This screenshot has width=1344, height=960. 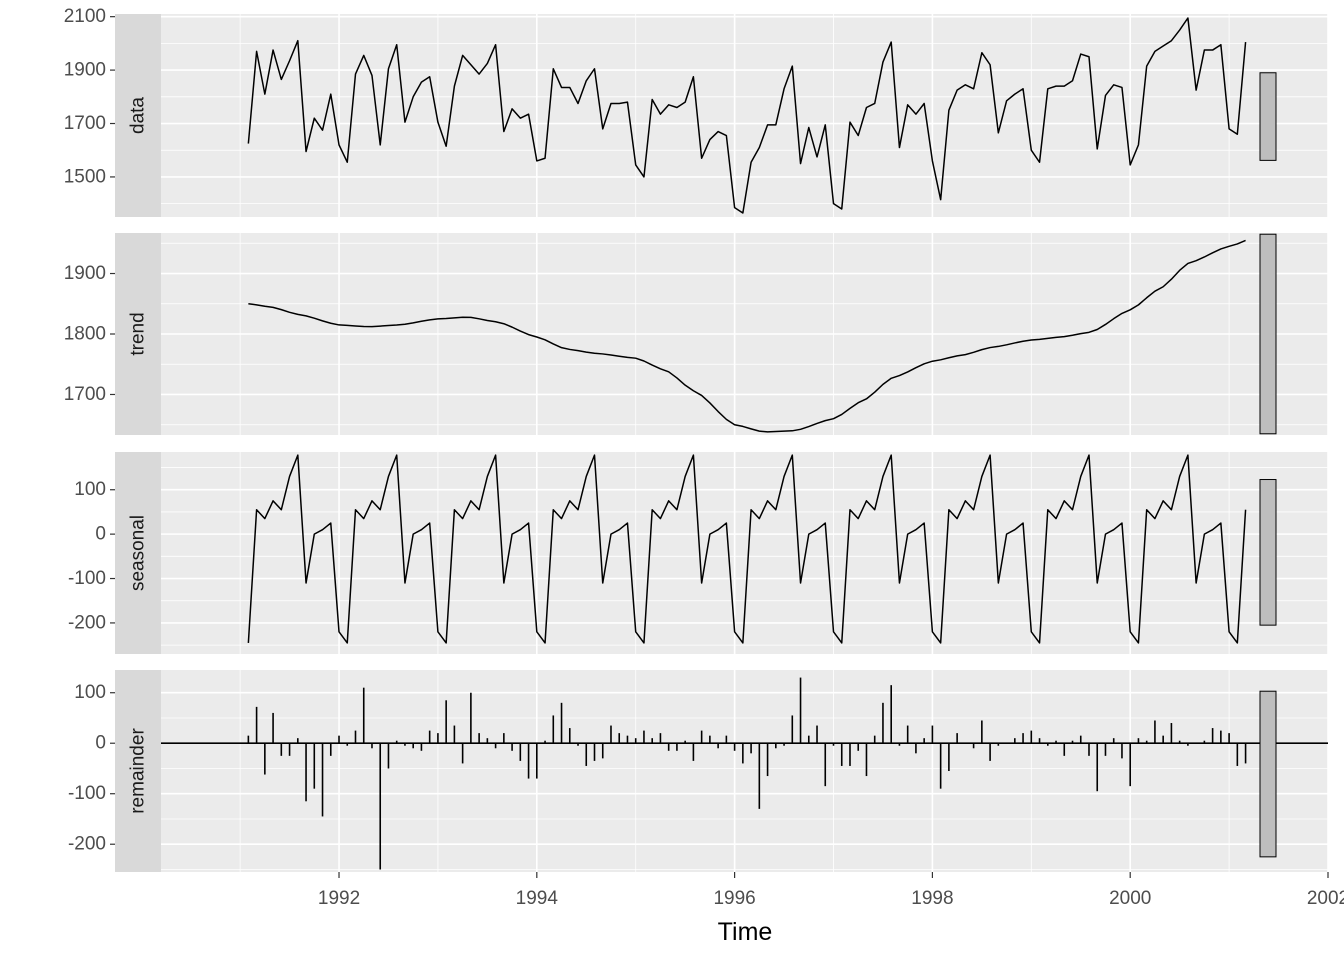 I want to click on x-axis-title: Time, so click(x=745, y=932).